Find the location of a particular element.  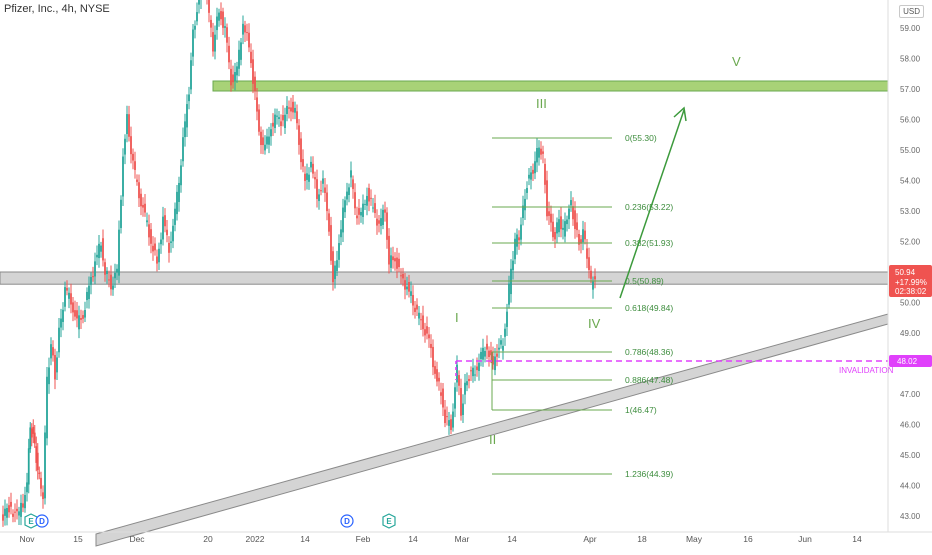

invalidation-tag-bg is located at coordinates (910, 361).